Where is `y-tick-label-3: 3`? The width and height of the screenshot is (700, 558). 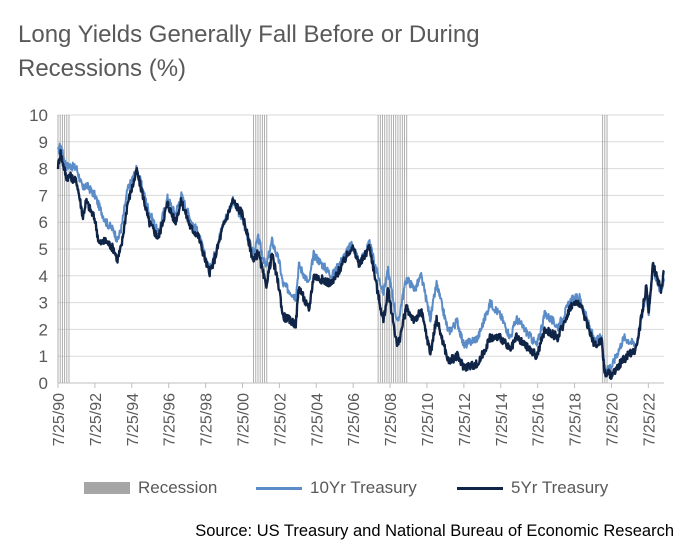 y-tick-label-3: 3 is located at coordinates (43, 303).